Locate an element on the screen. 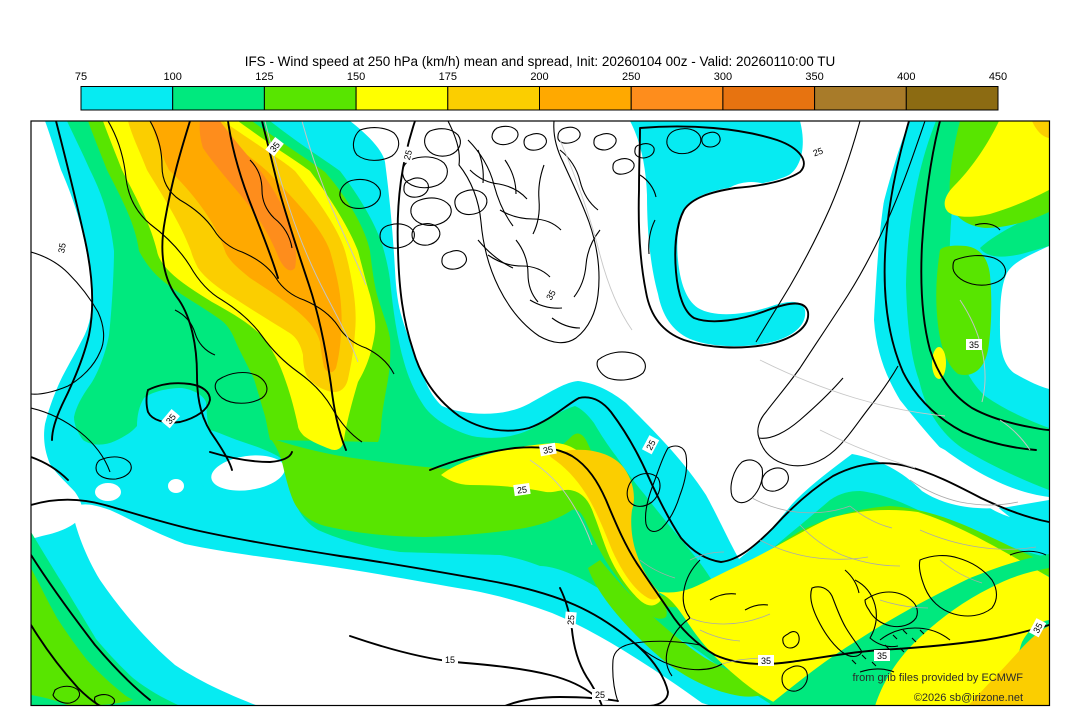 Image resolution: width=1080 pixels, height=718 pixels. svg-text: 75 is located at coordinates (81, 77).